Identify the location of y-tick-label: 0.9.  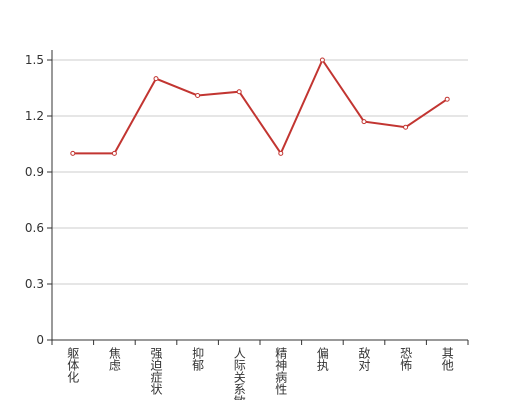
(34, 172).